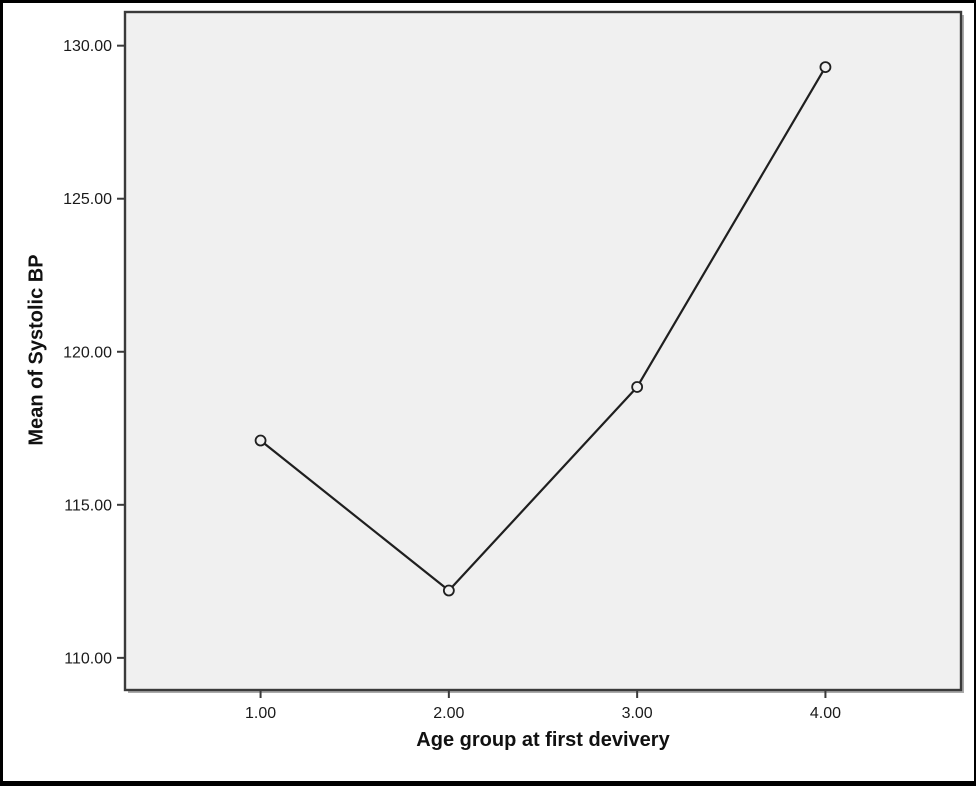 The height and width of the screenshot is (786, 976). What do you see at coordinates (87, 352) in the screenshot?
I see `y-tick-label: 120.00` at bounding box center [87, 352].